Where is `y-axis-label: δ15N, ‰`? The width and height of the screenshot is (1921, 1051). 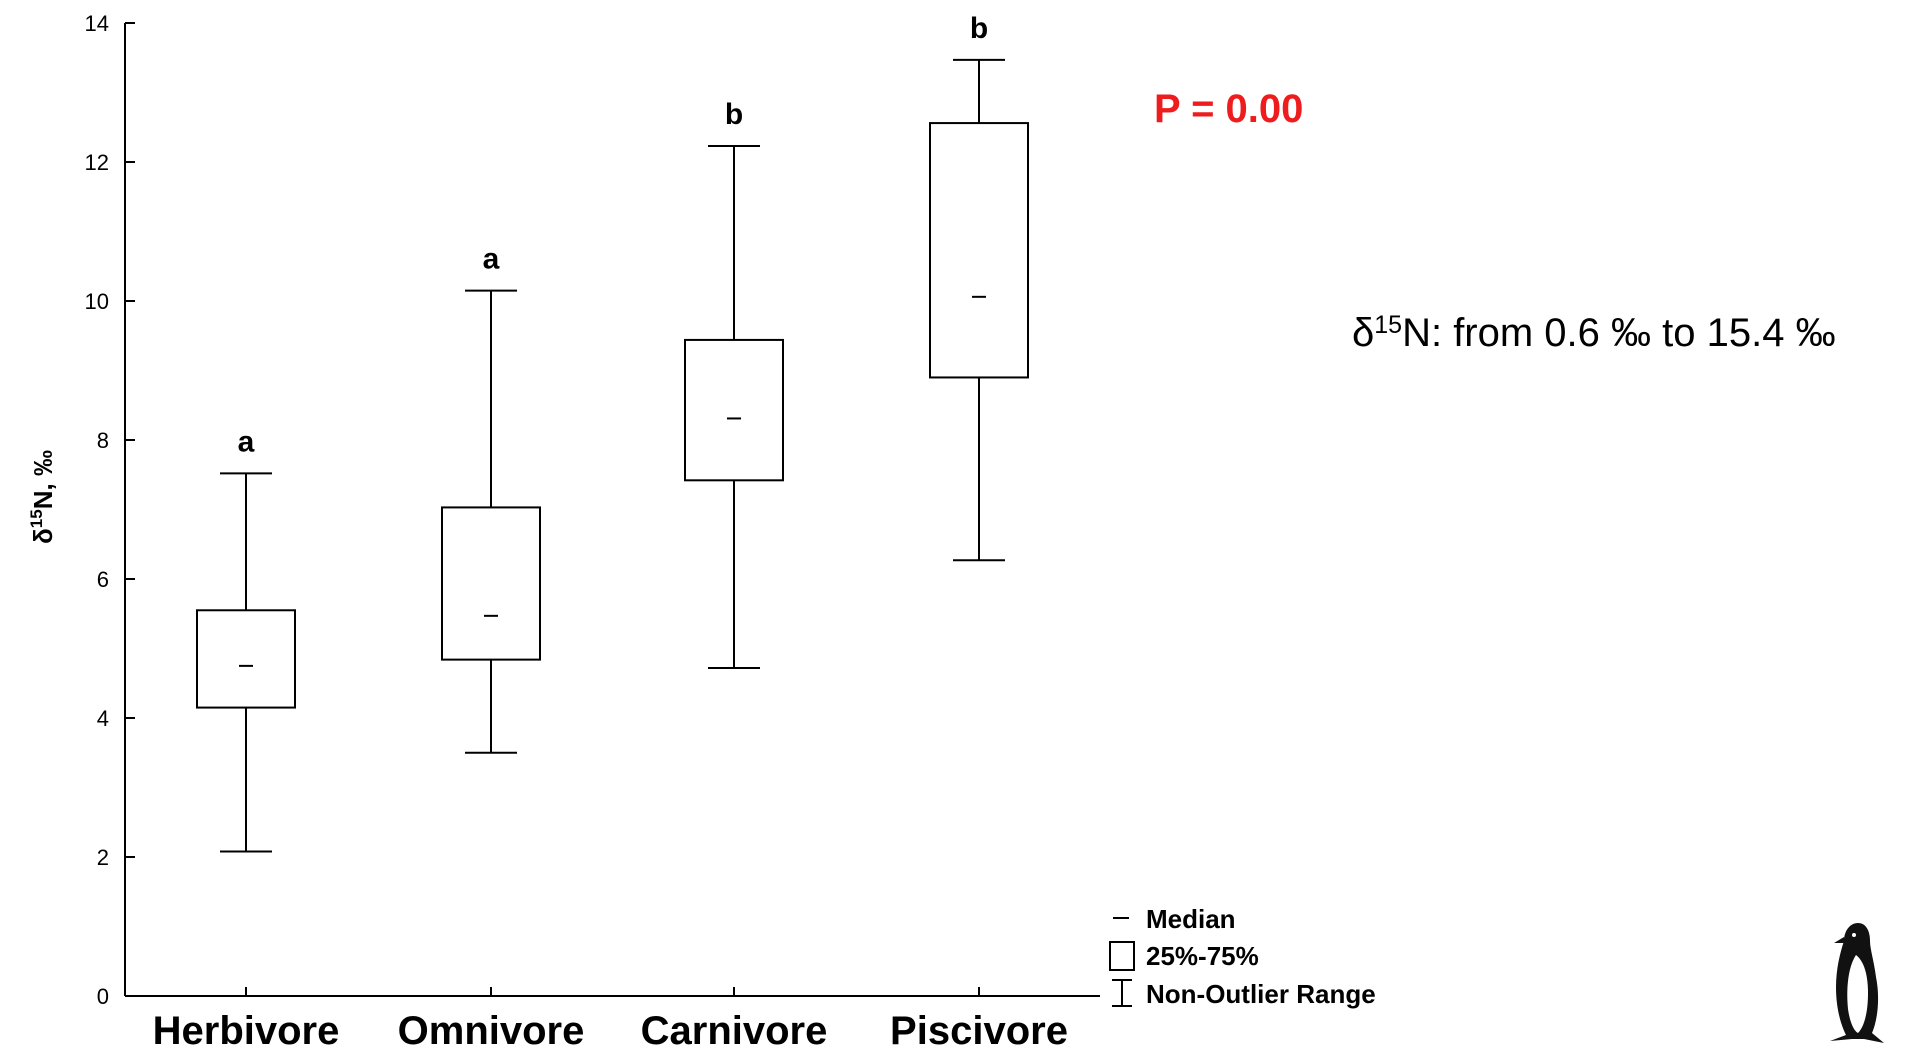
y-axis-label: δ15N, ‰ is located at coordinates (42, 497).